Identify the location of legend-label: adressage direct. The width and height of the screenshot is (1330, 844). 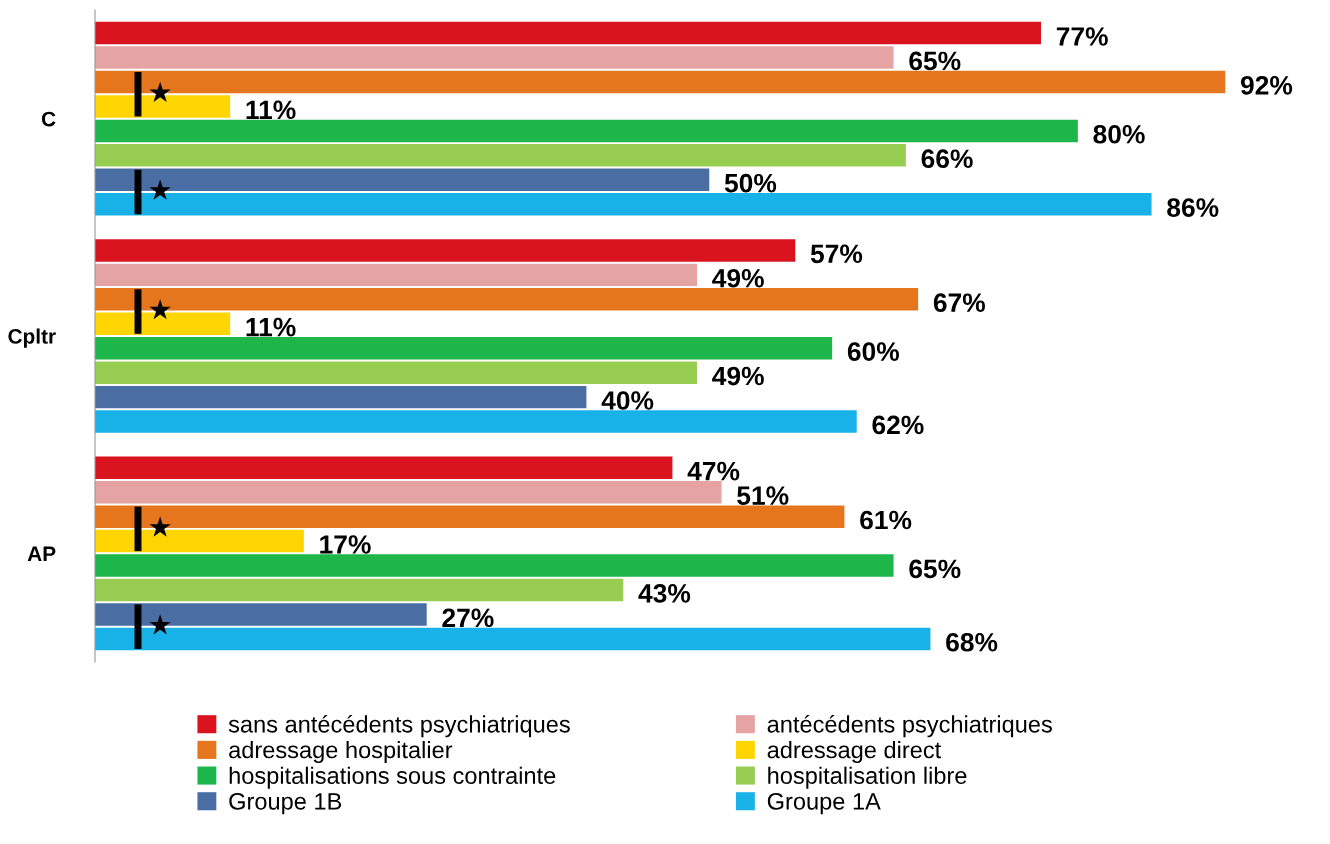
(854, 751).